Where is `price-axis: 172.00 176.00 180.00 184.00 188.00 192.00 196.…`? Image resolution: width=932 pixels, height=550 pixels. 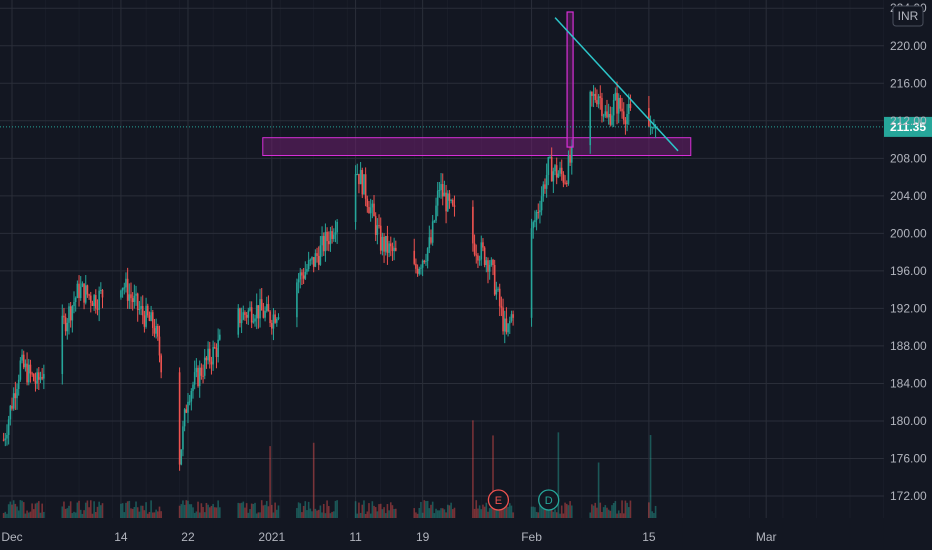
price-axis: 172.00 176.00 180.00 184.00 188.00 192.00 196.… is located at coordinates (908, 252).